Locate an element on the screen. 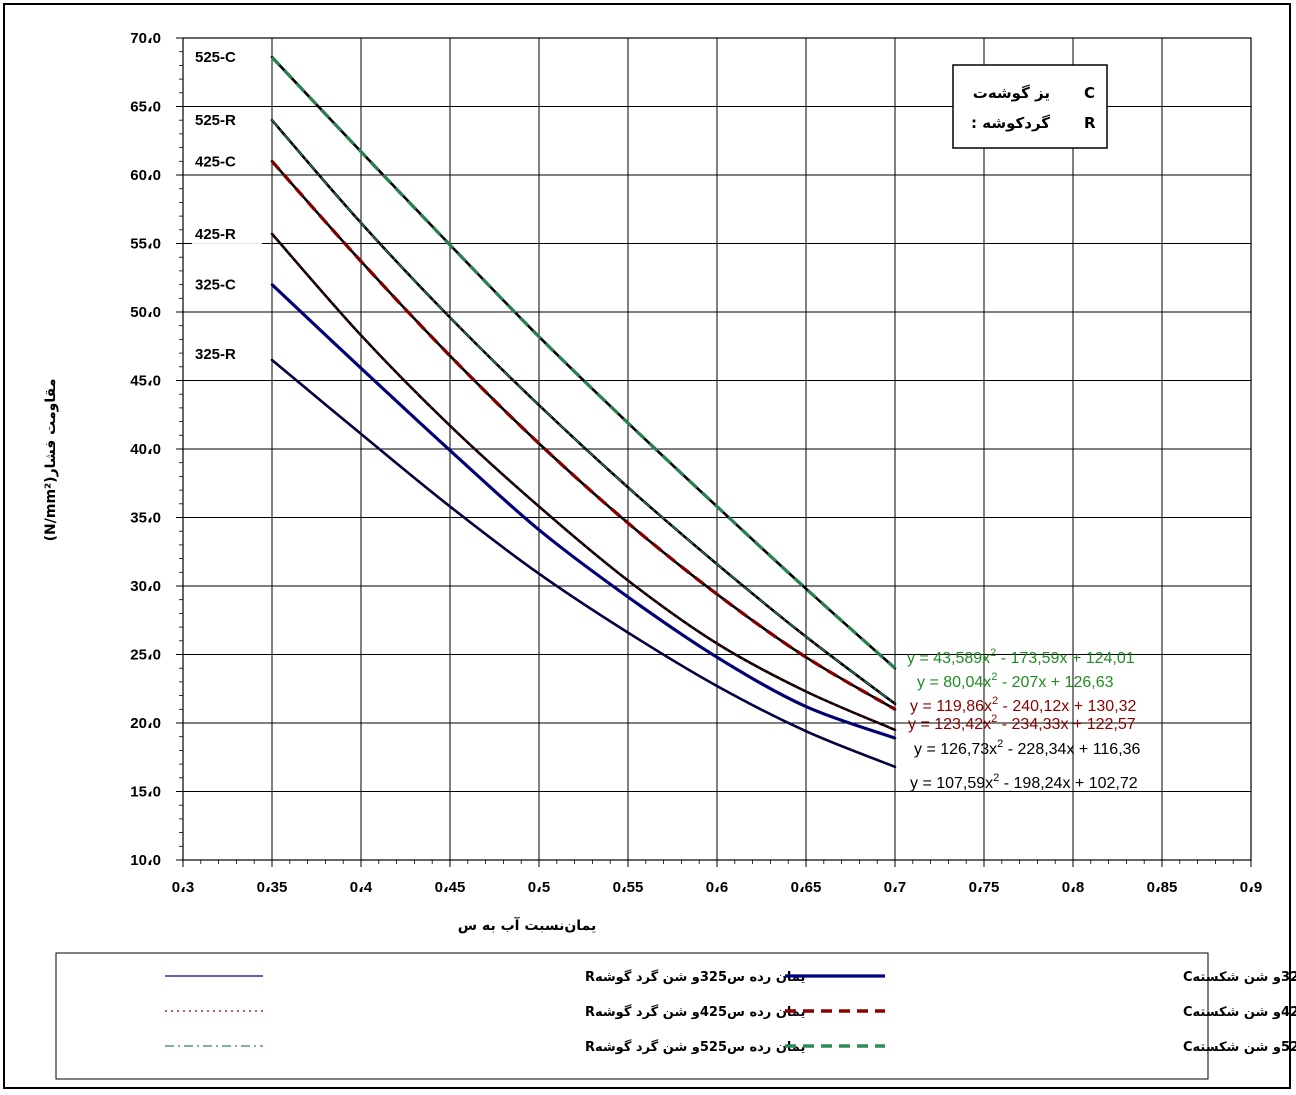 The width and height of the screenshot is (1296, 1095). series-tag-bg-425-r is located at coordinates (227, 234).